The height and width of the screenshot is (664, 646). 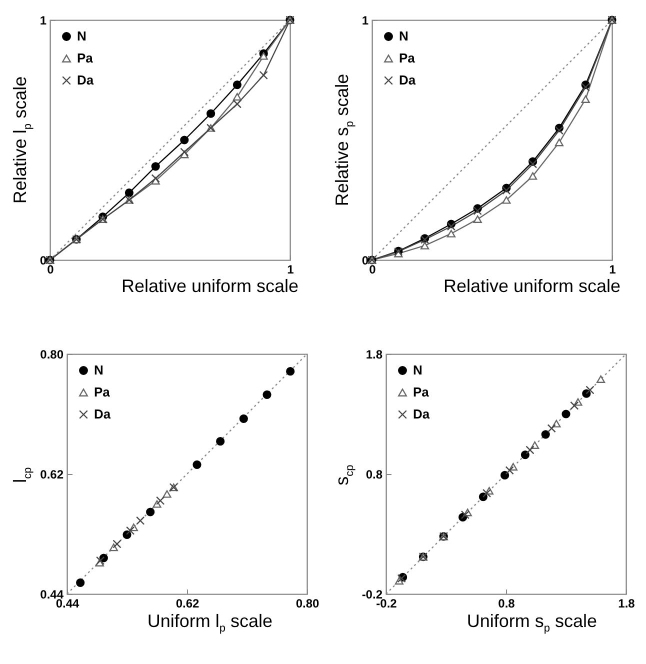 I want to click on x-tick-label: 1.8, so click(x=627, y=603).